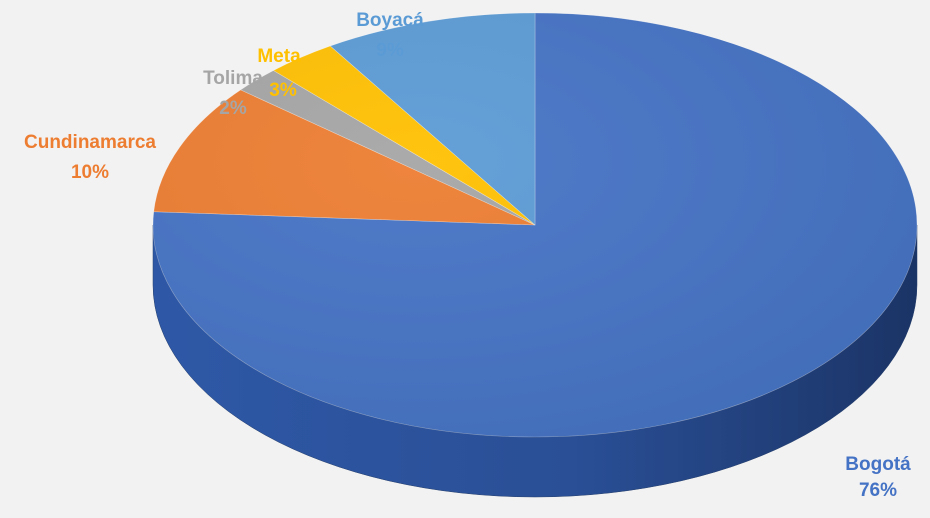 The width and height of the screenshot is (930, 518). Describe the element at coordinates (279, 56) in the screenshot. I see `slice-name-label-3: Meta` at that location.